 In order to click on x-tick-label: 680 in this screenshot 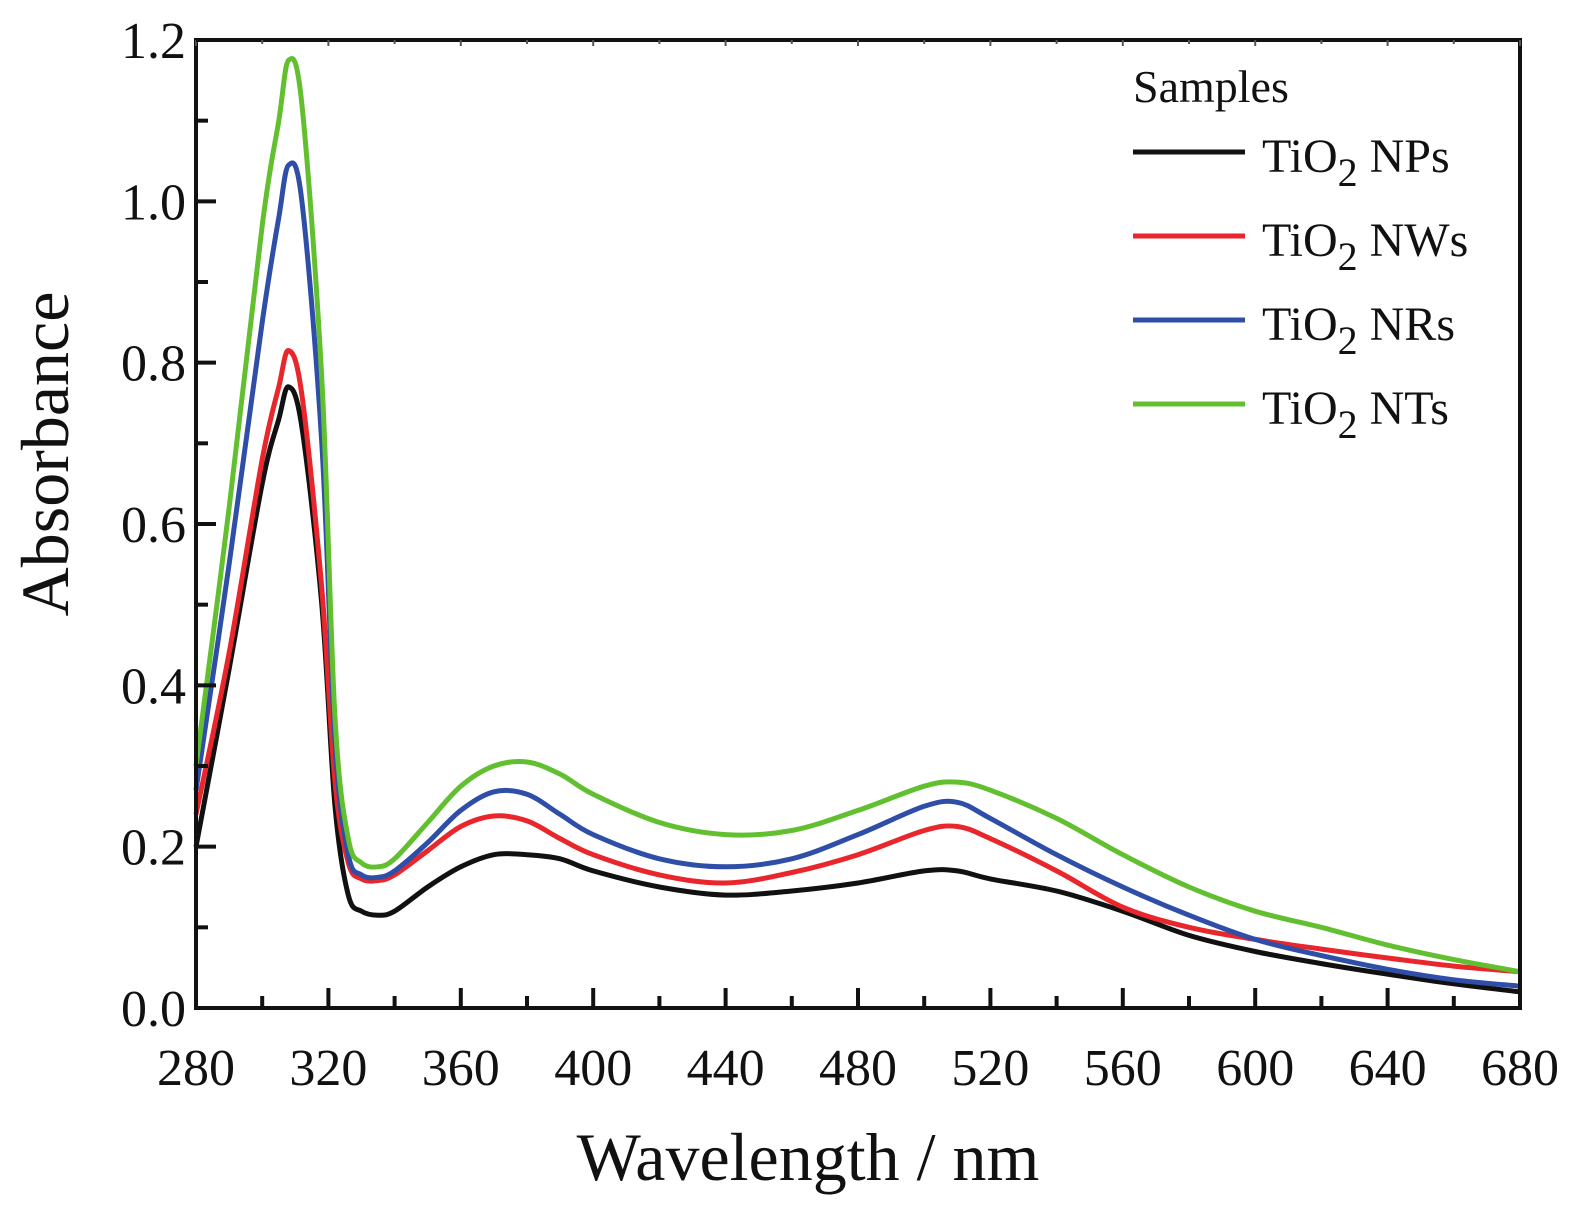, I will do `click(1520, 1068)`.